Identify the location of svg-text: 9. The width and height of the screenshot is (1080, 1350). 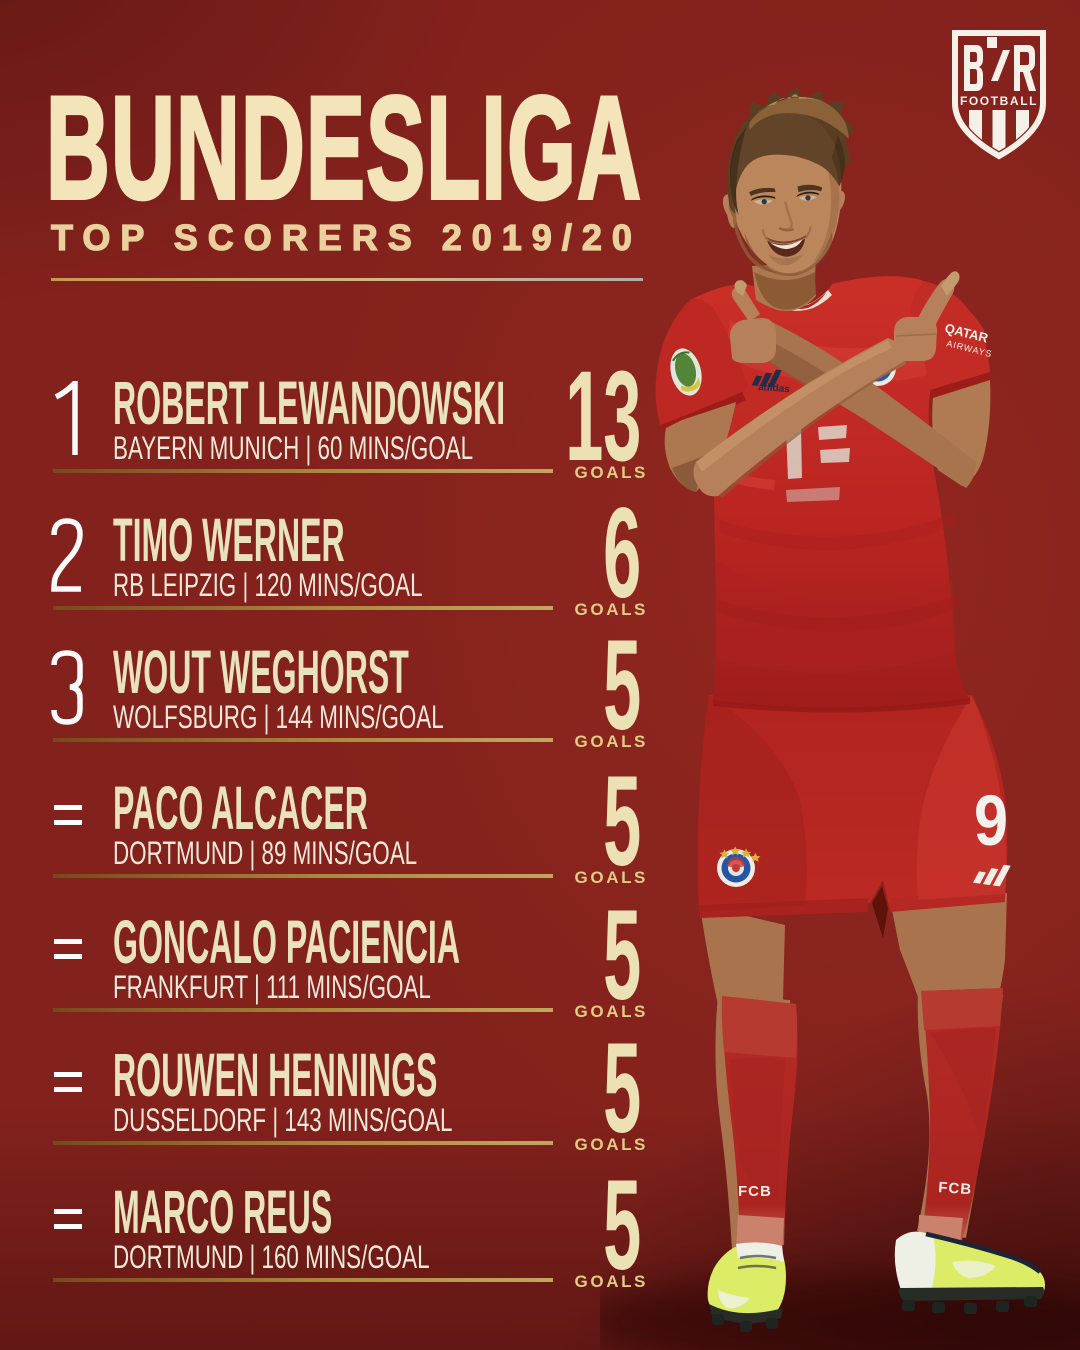
(991, 821).